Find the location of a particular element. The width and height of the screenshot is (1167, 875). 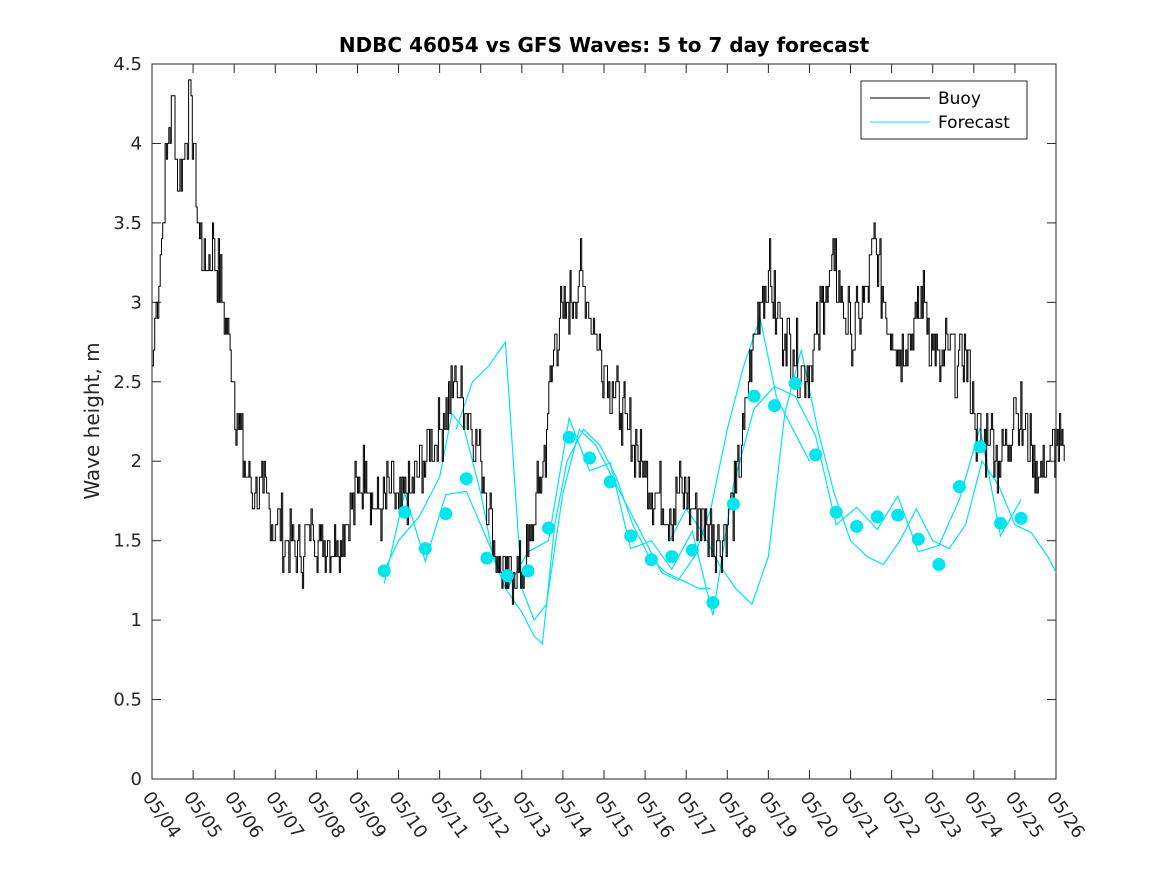

legend-label-buoy: Buoy is located at coordinates (959, 99).